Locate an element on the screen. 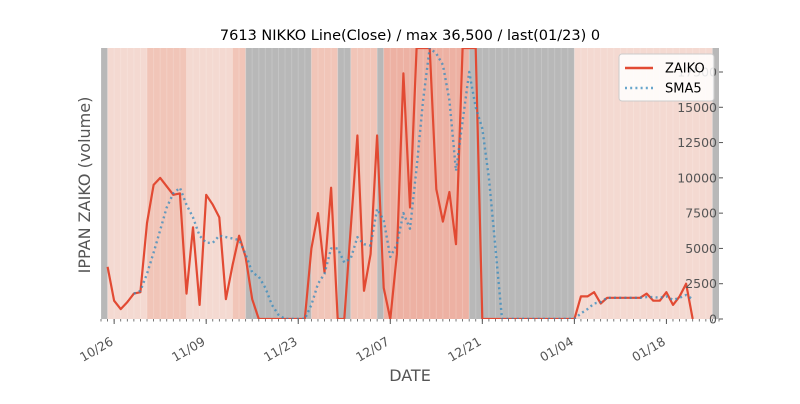  legend-box is located at coordinates (666, 77).